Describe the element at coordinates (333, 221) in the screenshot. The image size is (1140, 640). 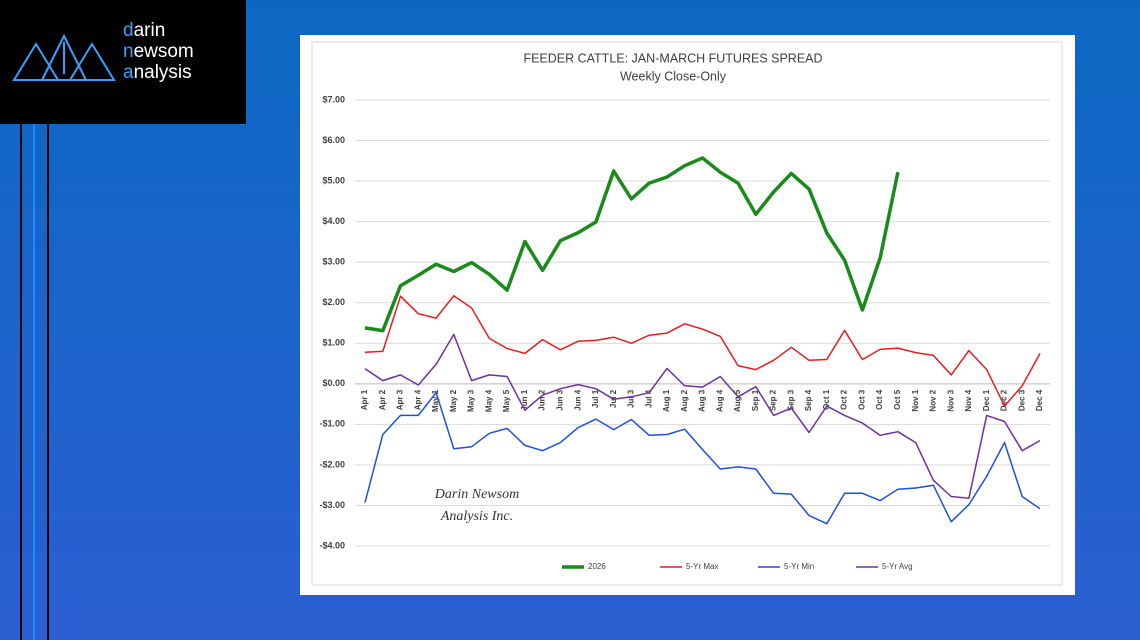
I see `y-tick-label: $4.00` at that location.